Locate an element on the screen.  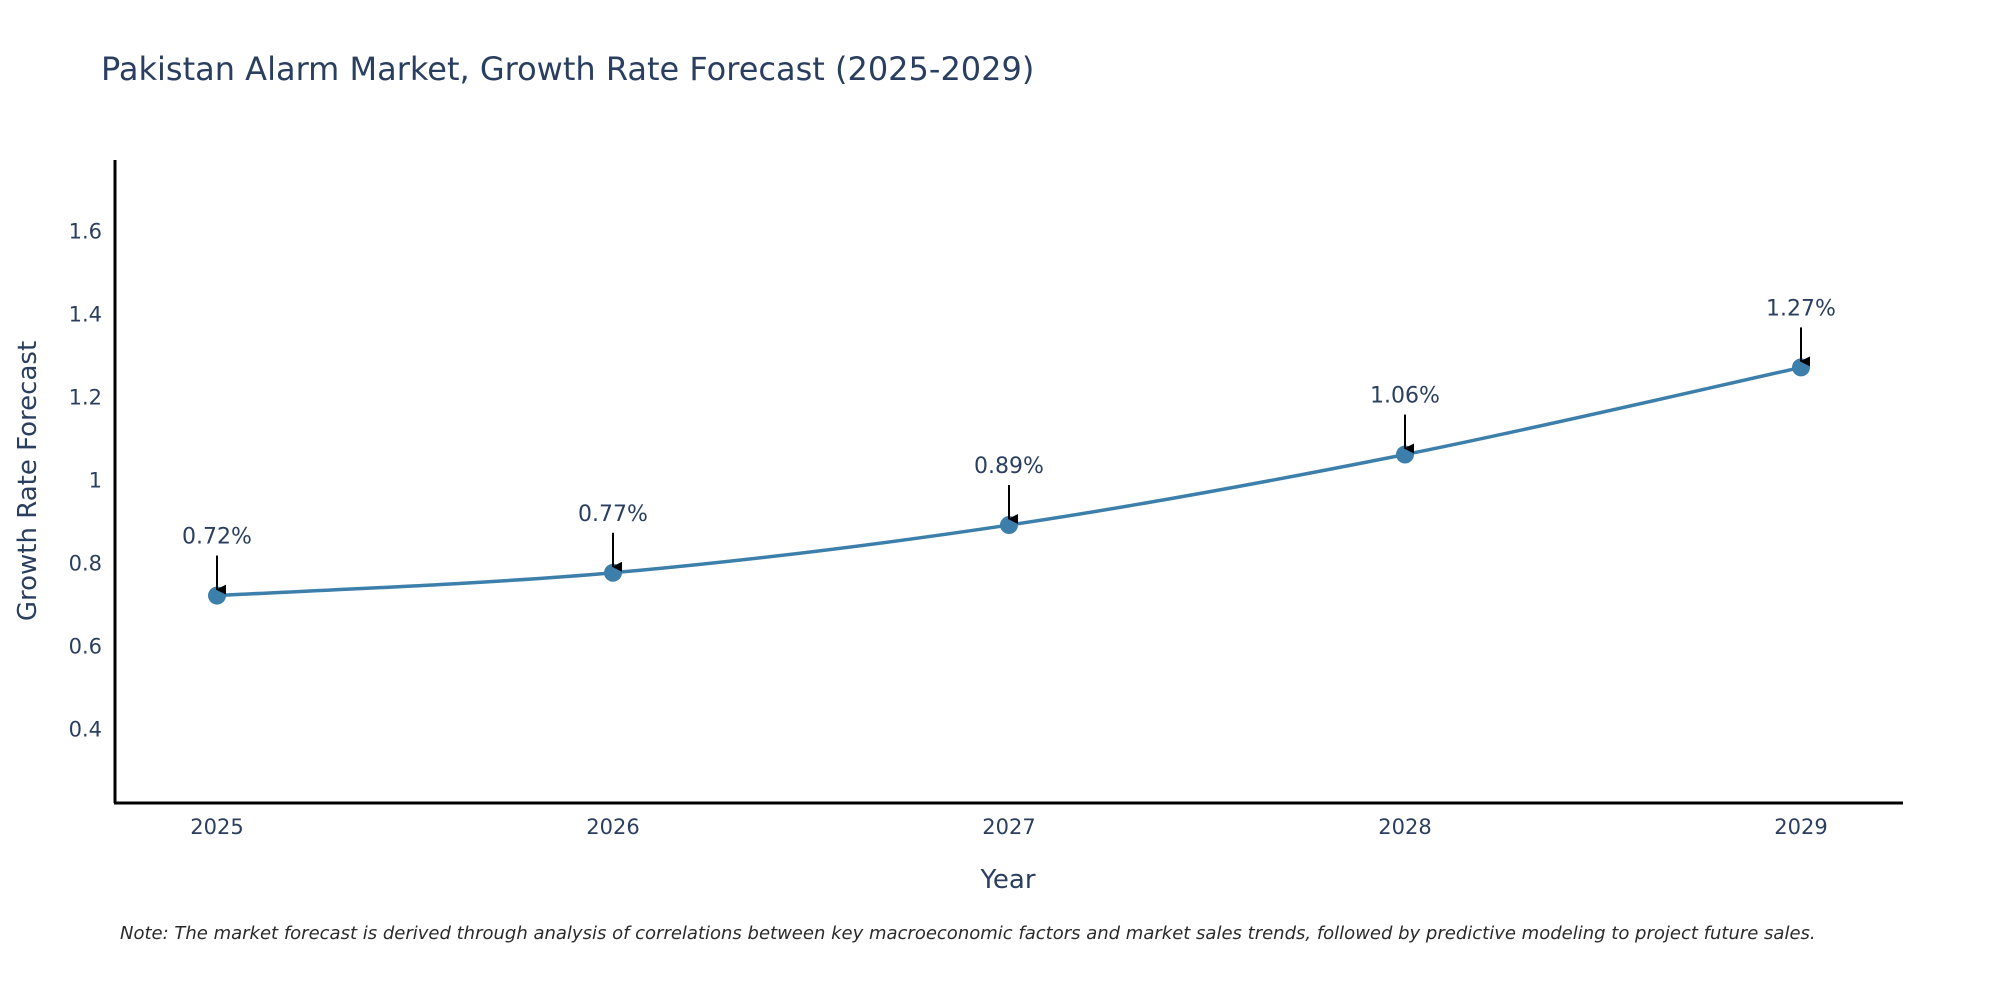
y-tick-label: 0.6 is located at coordinates (85, 646).